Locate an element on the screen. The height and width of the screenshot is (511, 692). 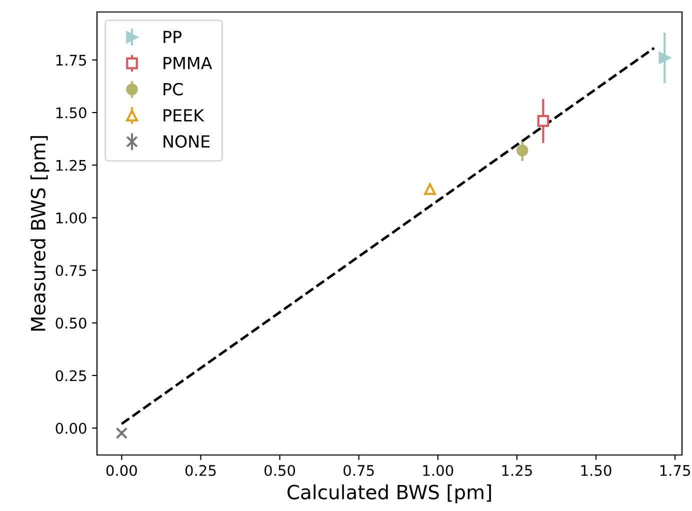
y-tick-label: 0.75 is located at coordinates (71, 270).